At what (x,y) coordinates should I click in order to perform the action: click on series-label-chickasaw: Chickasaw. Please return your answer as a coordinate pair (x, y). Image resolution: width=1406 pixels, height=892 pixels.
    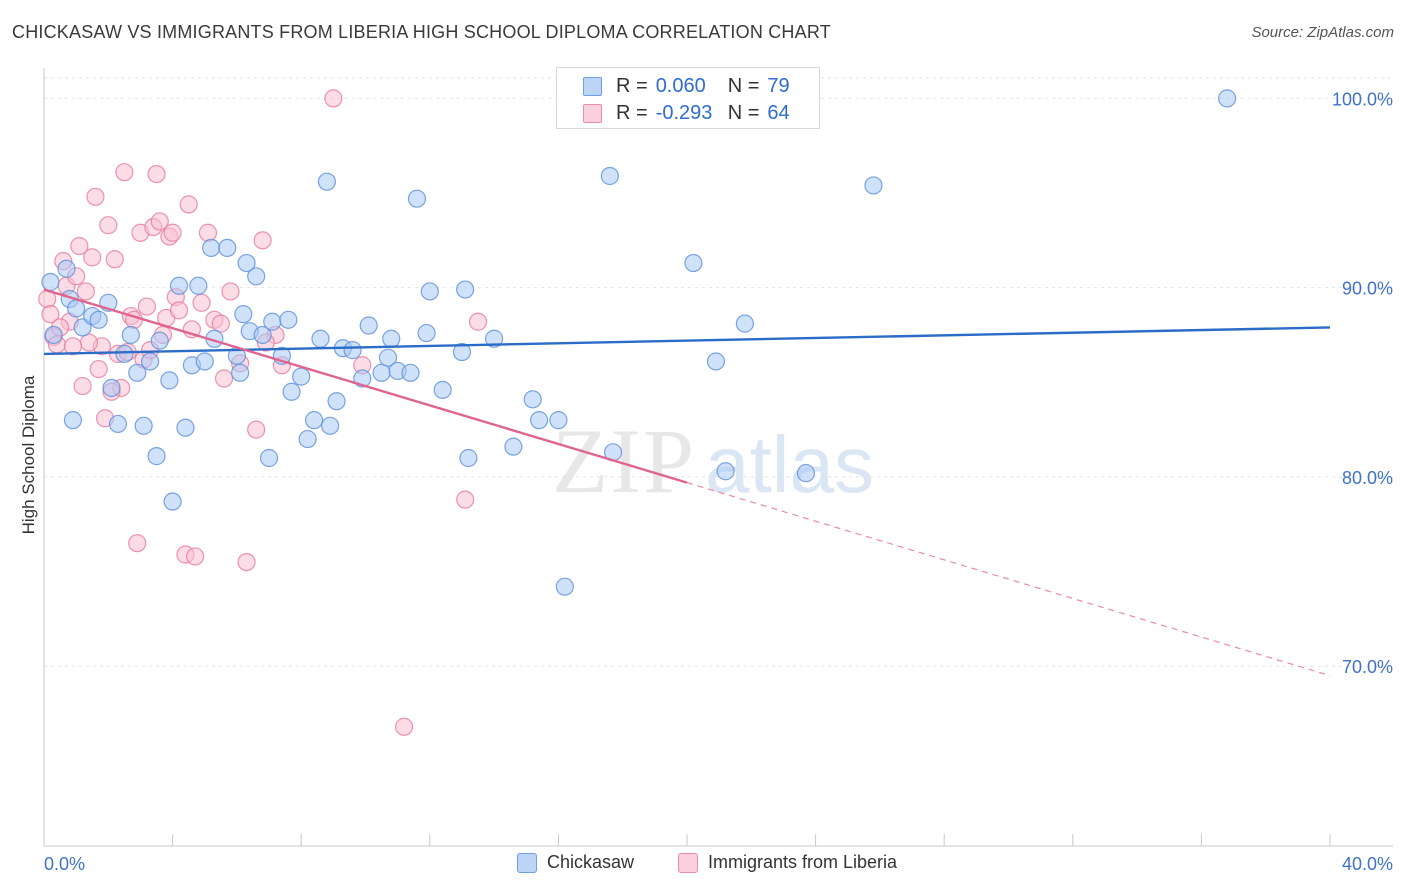
    Looking at the image, I should click on (591, 862).